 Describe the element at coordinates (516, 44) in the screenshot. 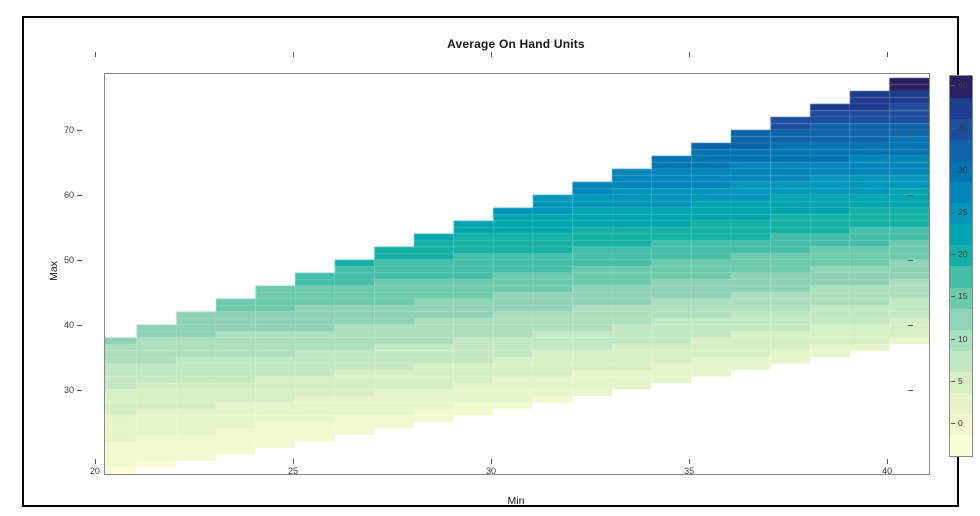

I see `chart-title: Average On Hand Units` at that location.